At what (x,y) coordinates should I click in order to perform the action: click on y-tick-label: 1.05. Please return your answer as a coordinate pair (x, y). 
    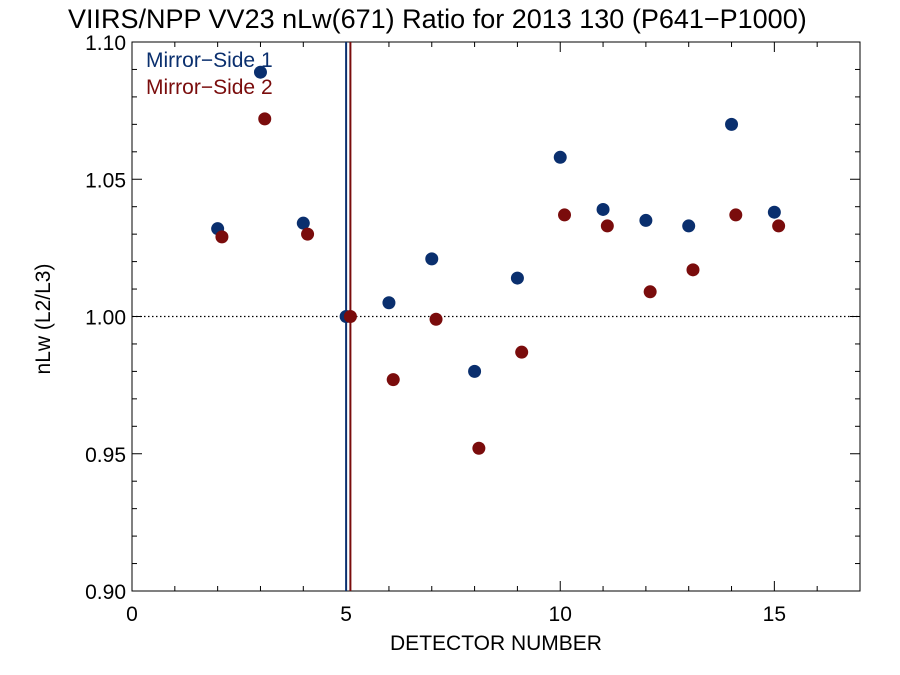
    Looking at the image, I should click on (105, 180).